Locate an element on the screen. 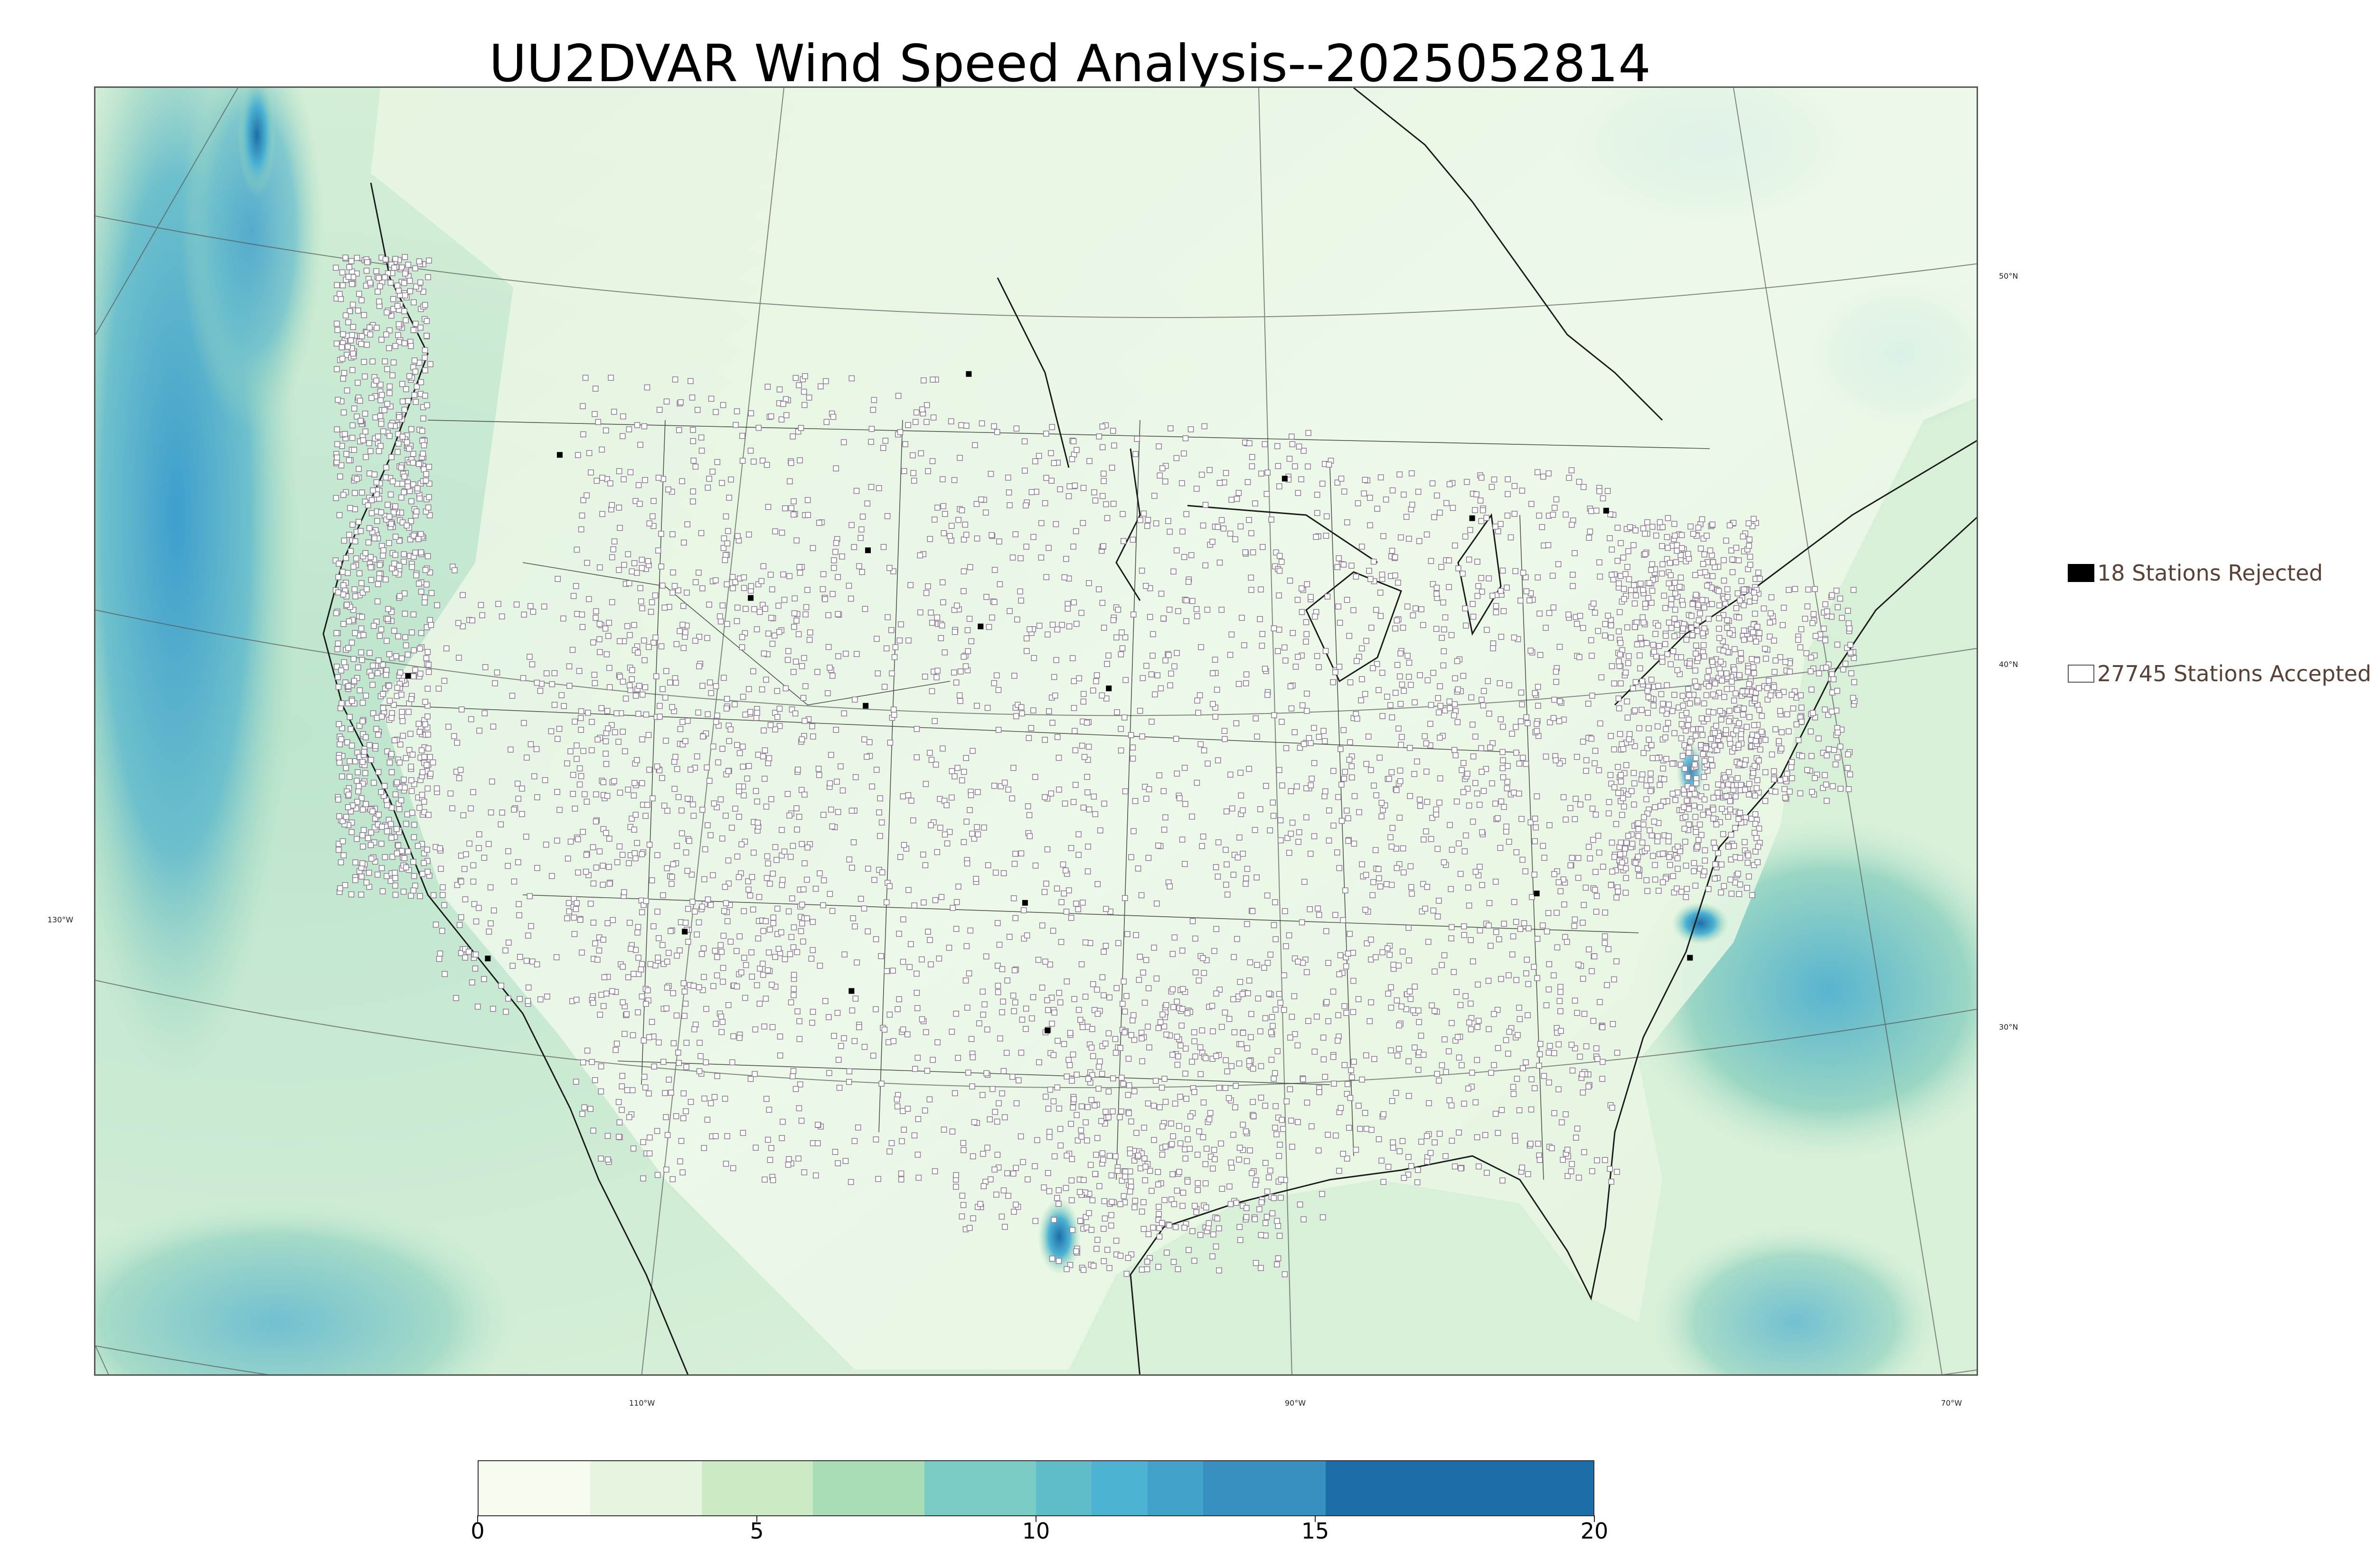 The height and width of the screenshot is (1568, 2374). legend-accepted-label: 27745 Stations Accepted is located at coordinates (2234, 673).